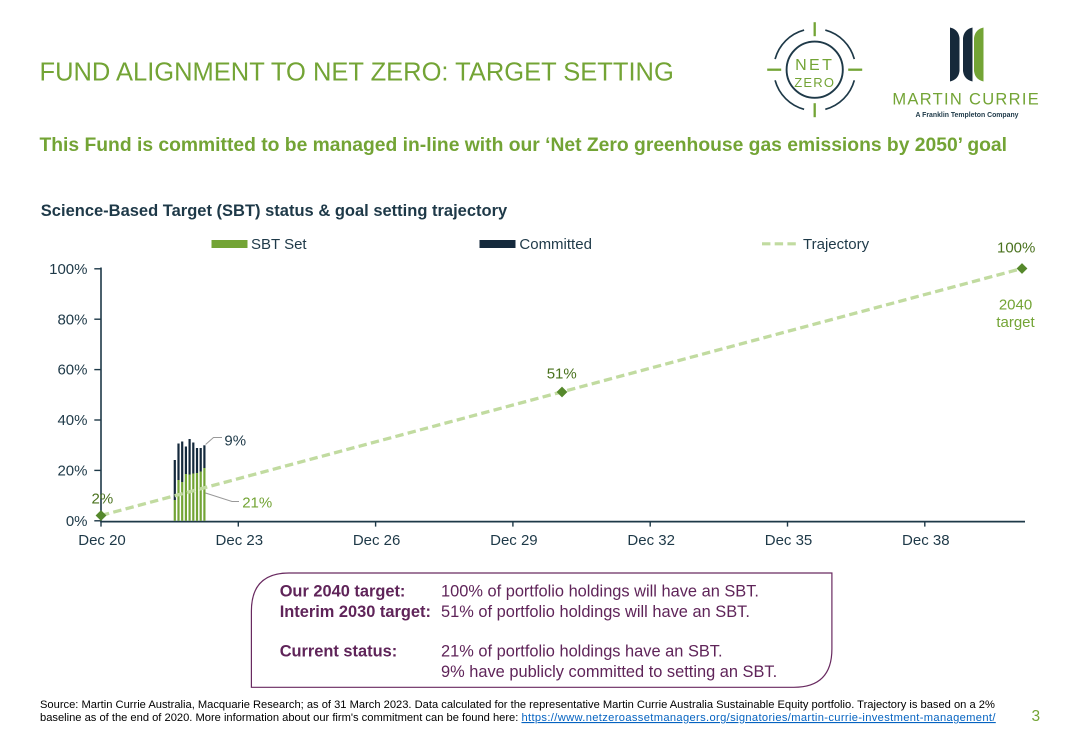  What do you see at coordinates (562, 374) in the screenshot?
I see `svg-text: 51%` at bounding box center [562, 374].